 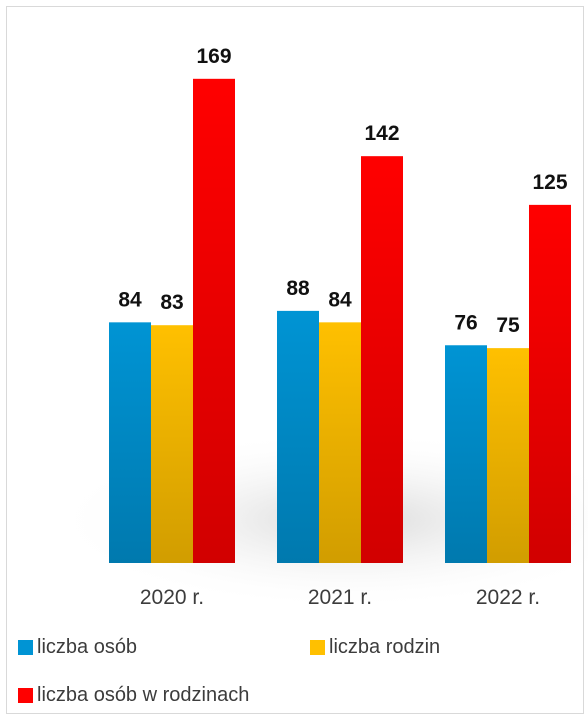 I want to click on data-label: 169, so click(x=213, y=56).